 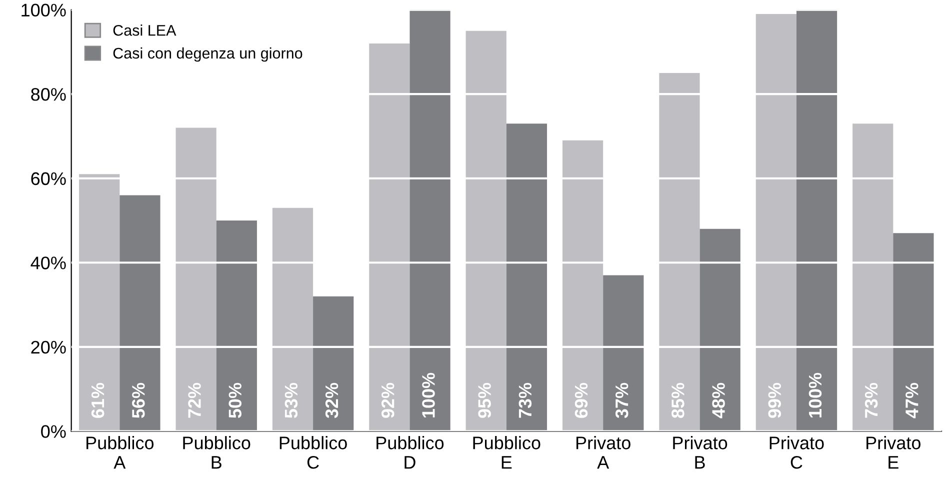 What do you see at coordinates (387, 400) in the screenshot?
I see `data-label: 92%` at bounding box center [387, 400].